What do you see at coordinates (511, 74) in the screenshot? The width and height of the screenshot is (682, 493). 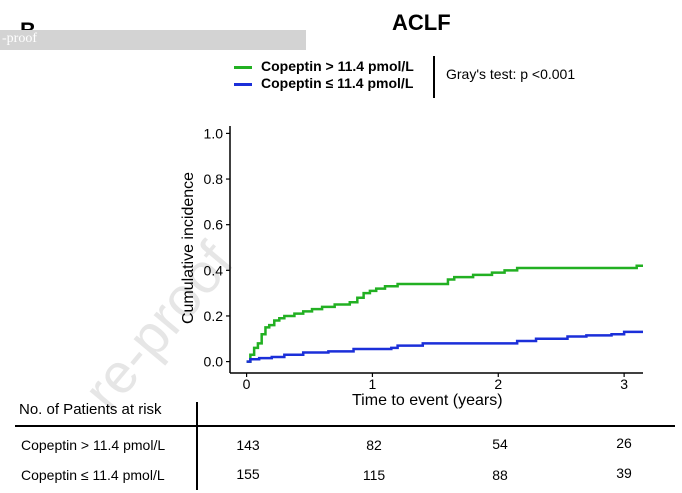 I see `grays-test-annotation: Gray's test: p <0.001` at bounding box center [511, 74].